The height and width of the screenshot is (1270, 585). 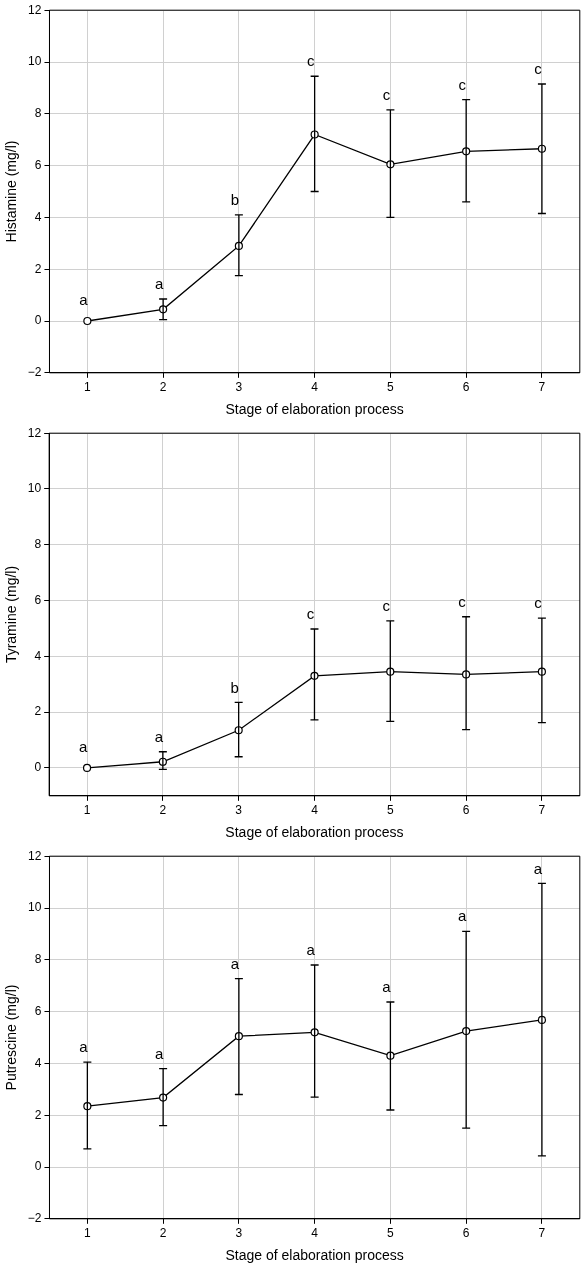 I want to click on y-axis-title: Tyramine (mg/l), so click(x=11, y=614).